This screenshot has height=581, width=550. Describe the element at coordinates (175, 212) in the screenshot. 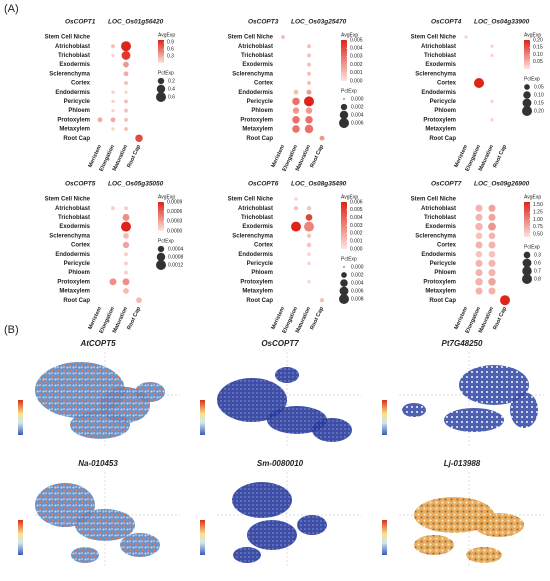

I see `colorbar-tick-label: 0.0006` at that location.